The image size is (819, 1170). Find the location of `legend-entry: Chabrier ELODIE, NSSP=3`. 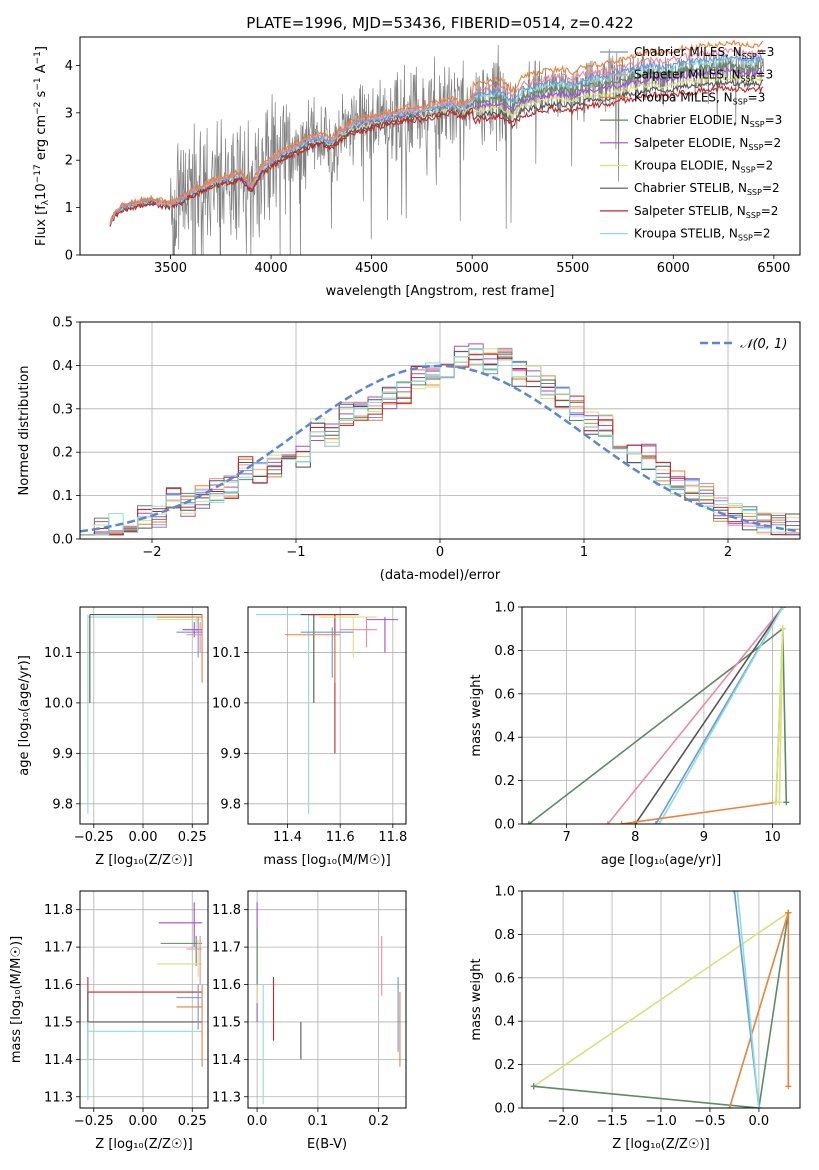

legend-entry: Chabrier ELODIE, NSSP=3 is located at coordinates (708, 121).